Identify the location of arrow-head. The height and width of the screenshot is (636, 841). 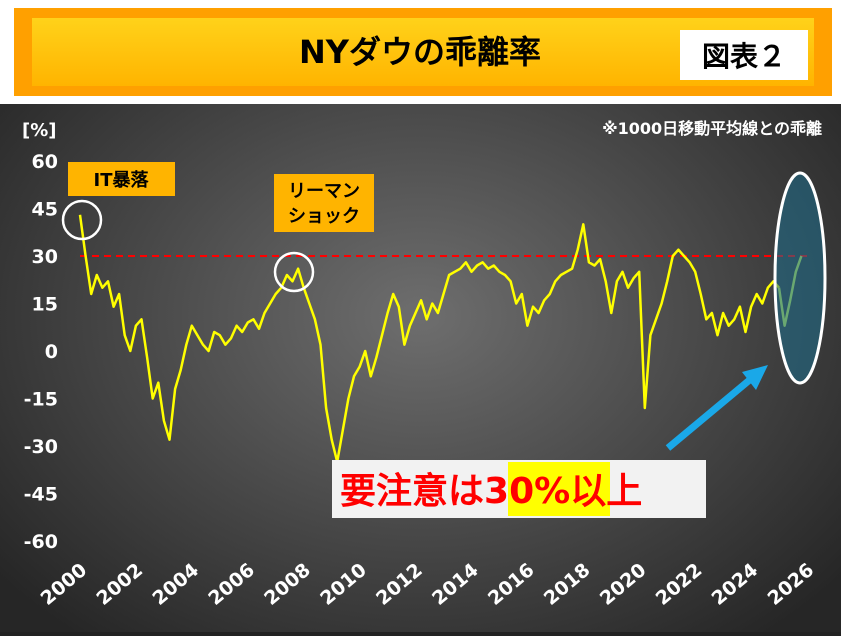
(755, 377).